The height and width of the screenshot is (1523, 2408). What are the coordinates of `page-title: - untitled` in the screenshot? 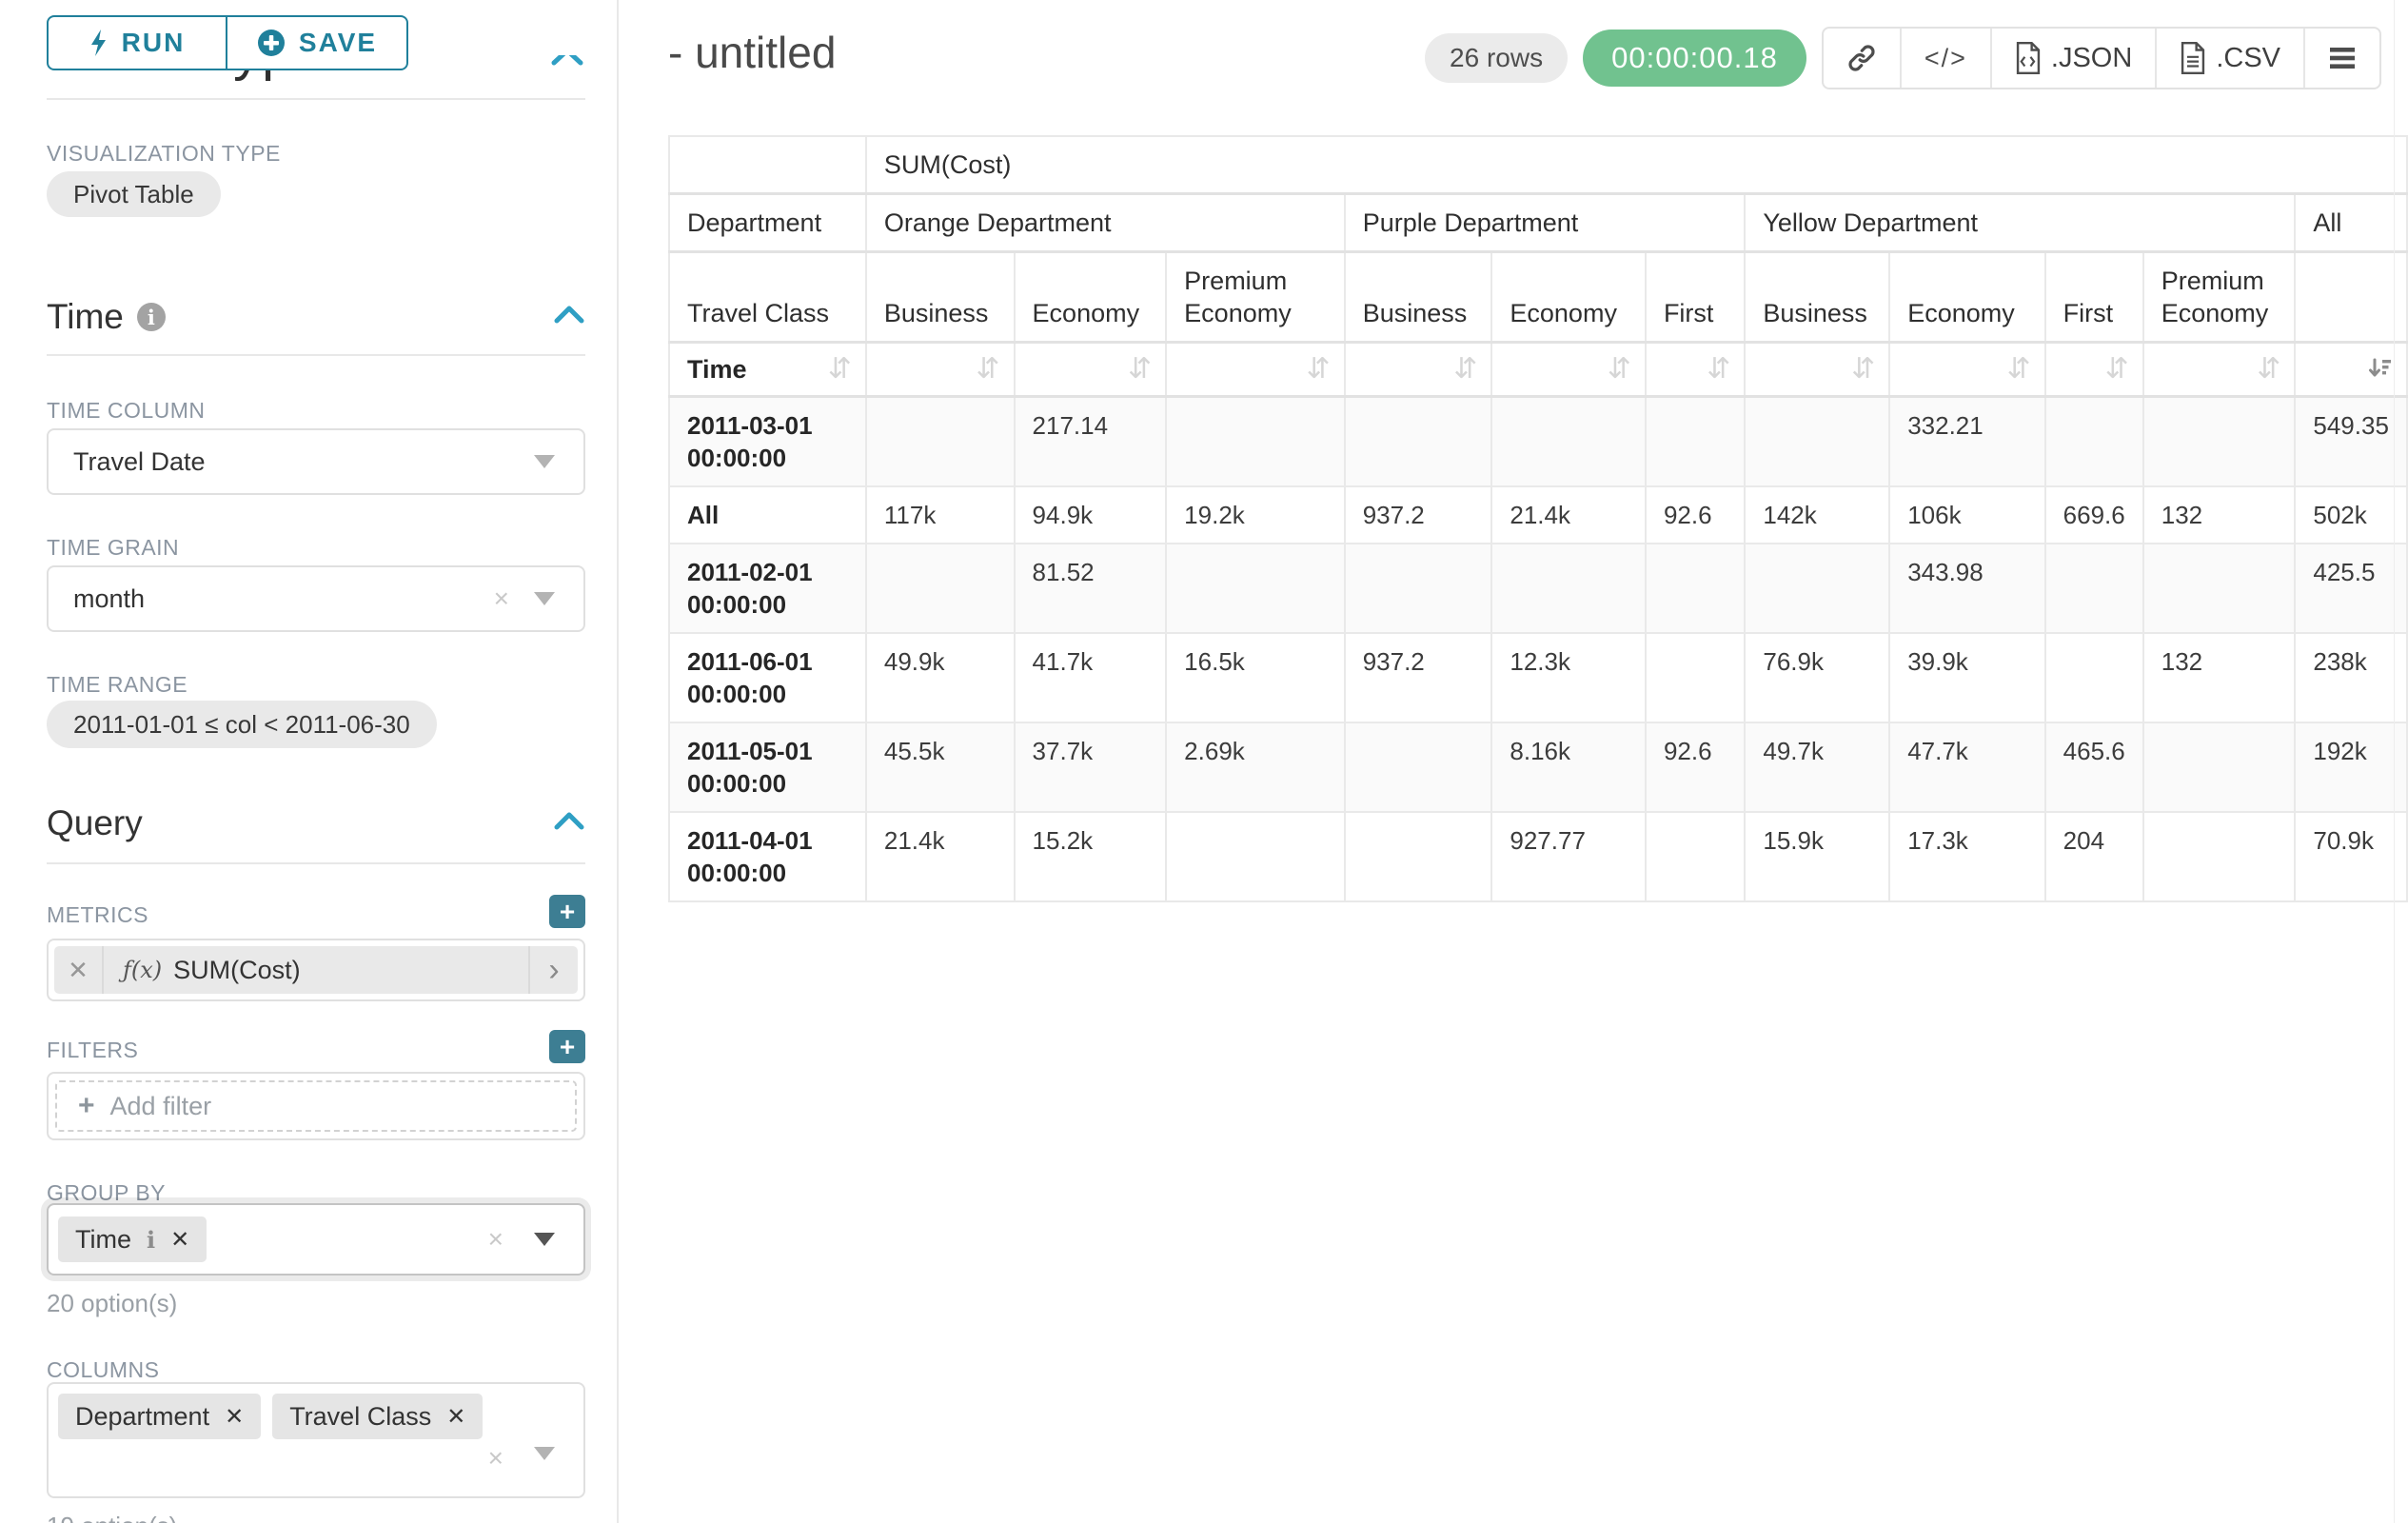 It's located at (752, 53).